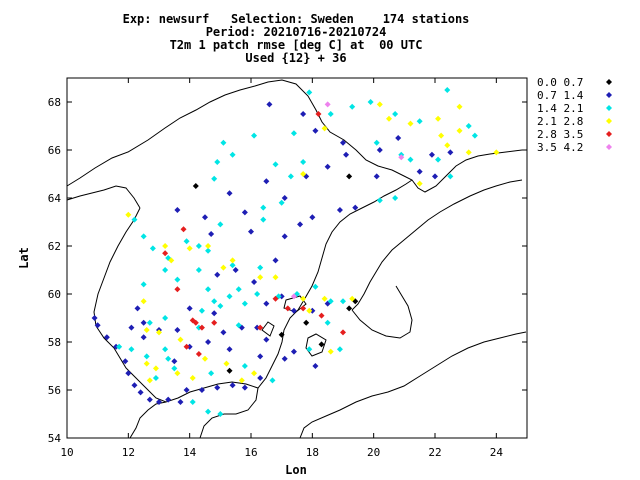  What do you see at coordinates (497, 452) in the screenshot?
I see `x-tick-label: 24` at bounding box center [497, 452].